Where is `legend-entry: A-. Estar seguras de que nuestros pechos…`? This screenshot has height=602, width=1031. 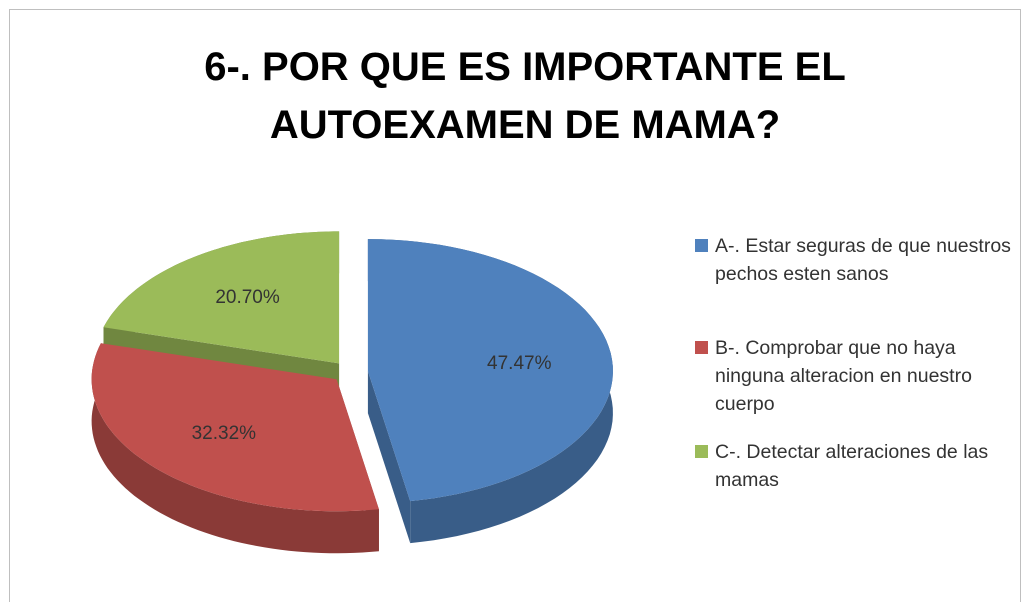 legend-entry: A-. Estar seguras de que nuestros pechos… is located at coordinates (855, 260).